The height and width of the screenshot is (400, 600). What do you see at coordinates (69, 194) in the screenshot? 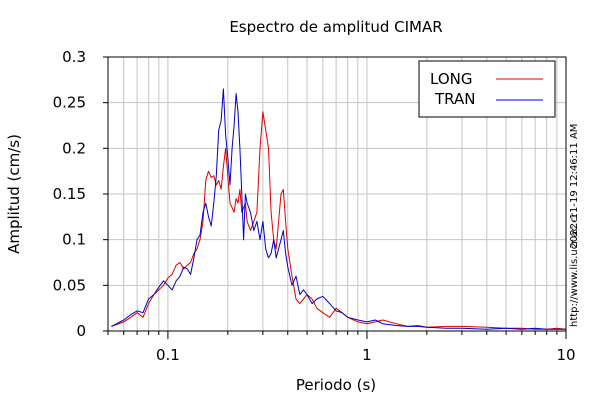
I see `y-tick-label: 0.15` at bounding box center [69, 194].